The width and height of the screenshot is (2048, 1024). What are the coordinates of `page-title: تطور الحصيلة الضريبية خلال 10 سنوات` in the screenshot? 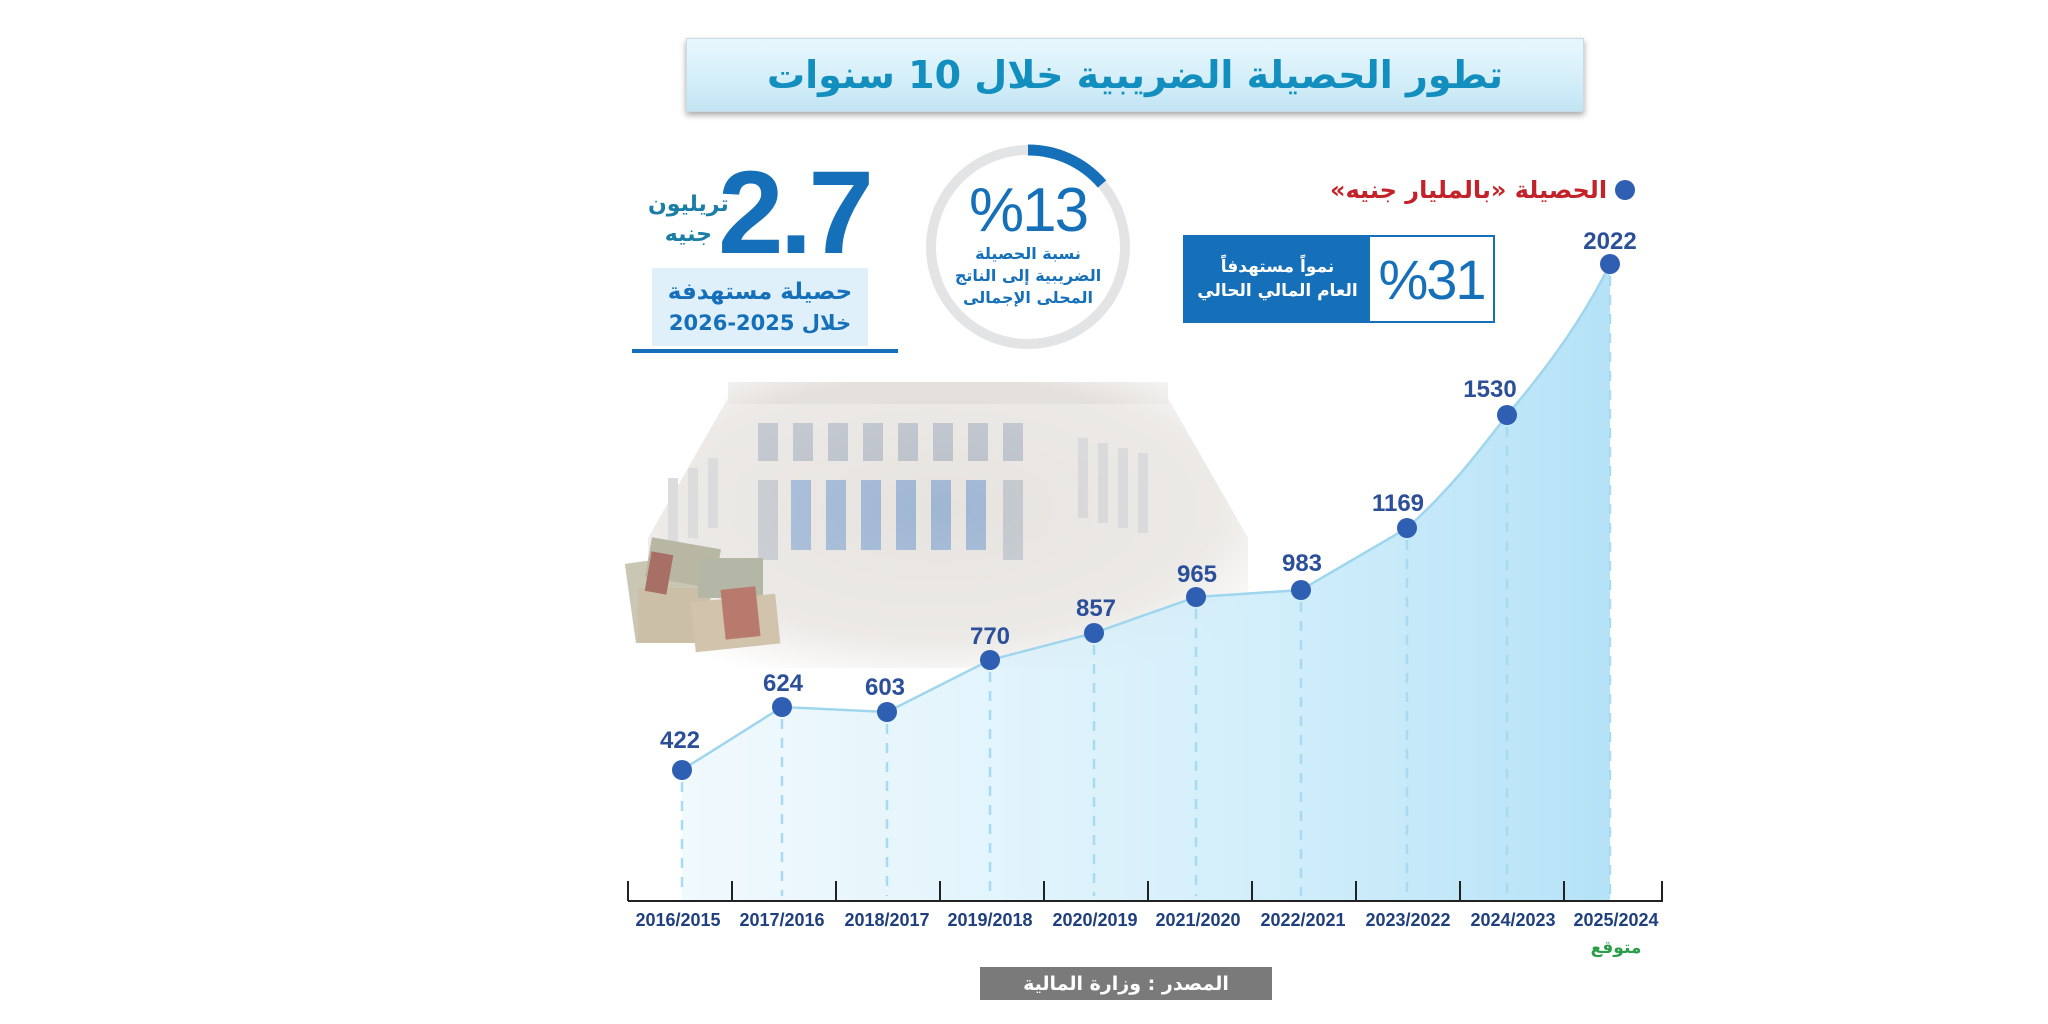 It's located at (1135, 75).